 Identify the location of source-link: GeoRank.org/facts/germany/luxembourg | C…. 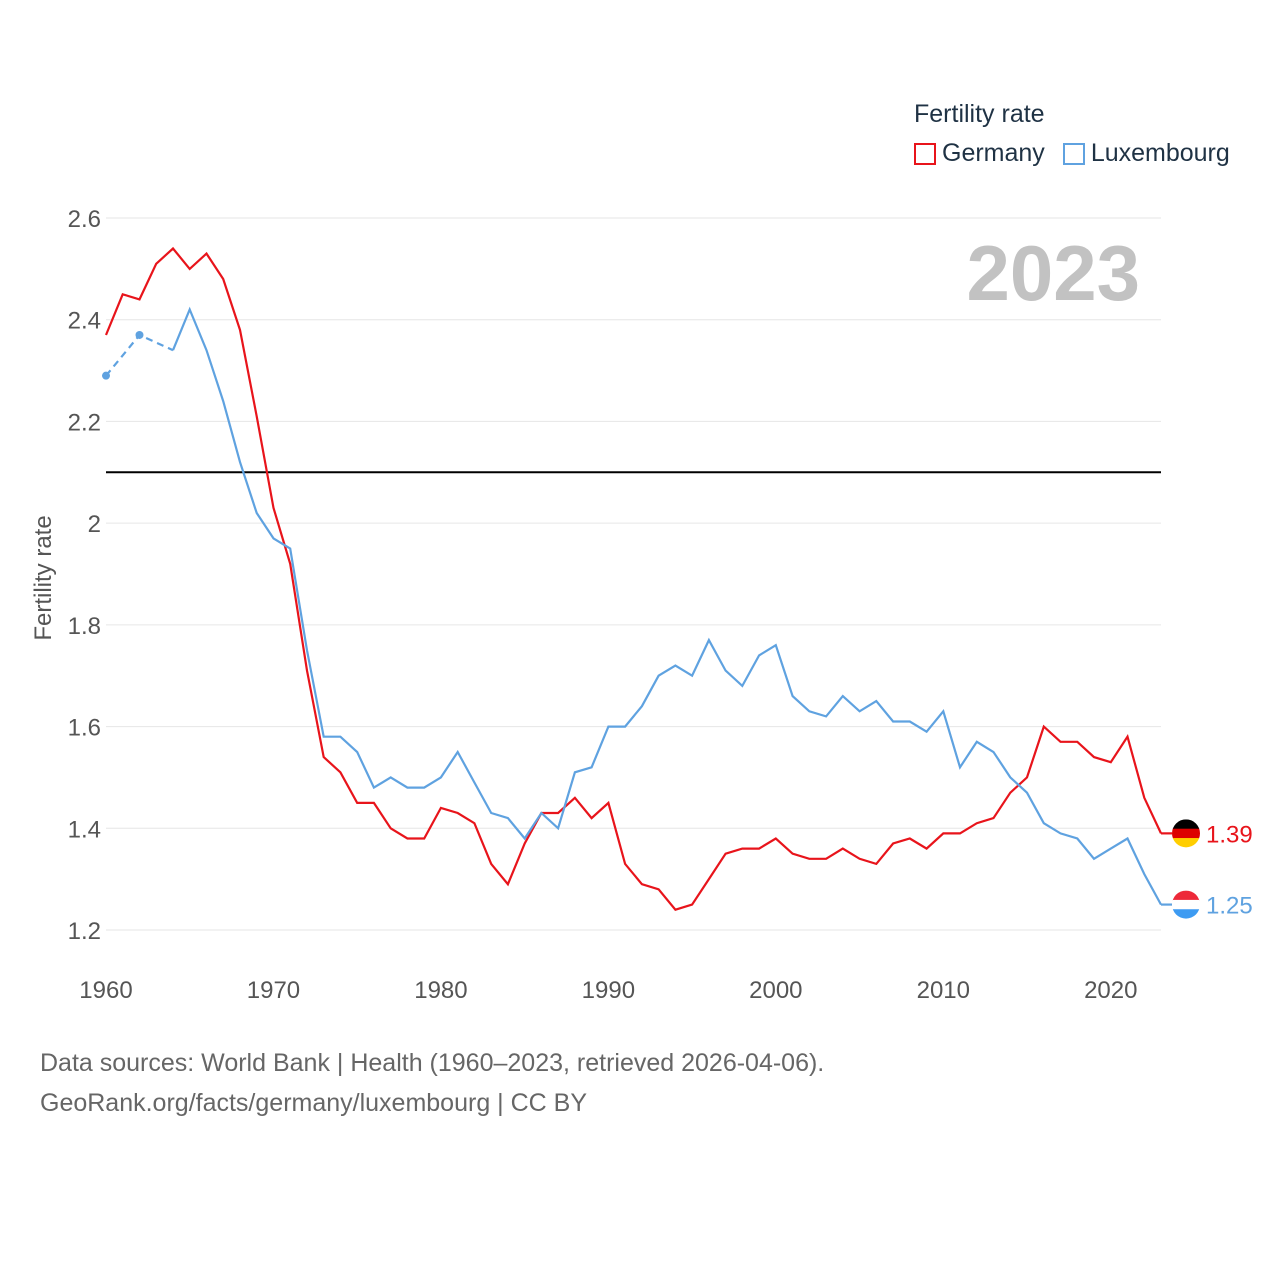
(314, 1103).